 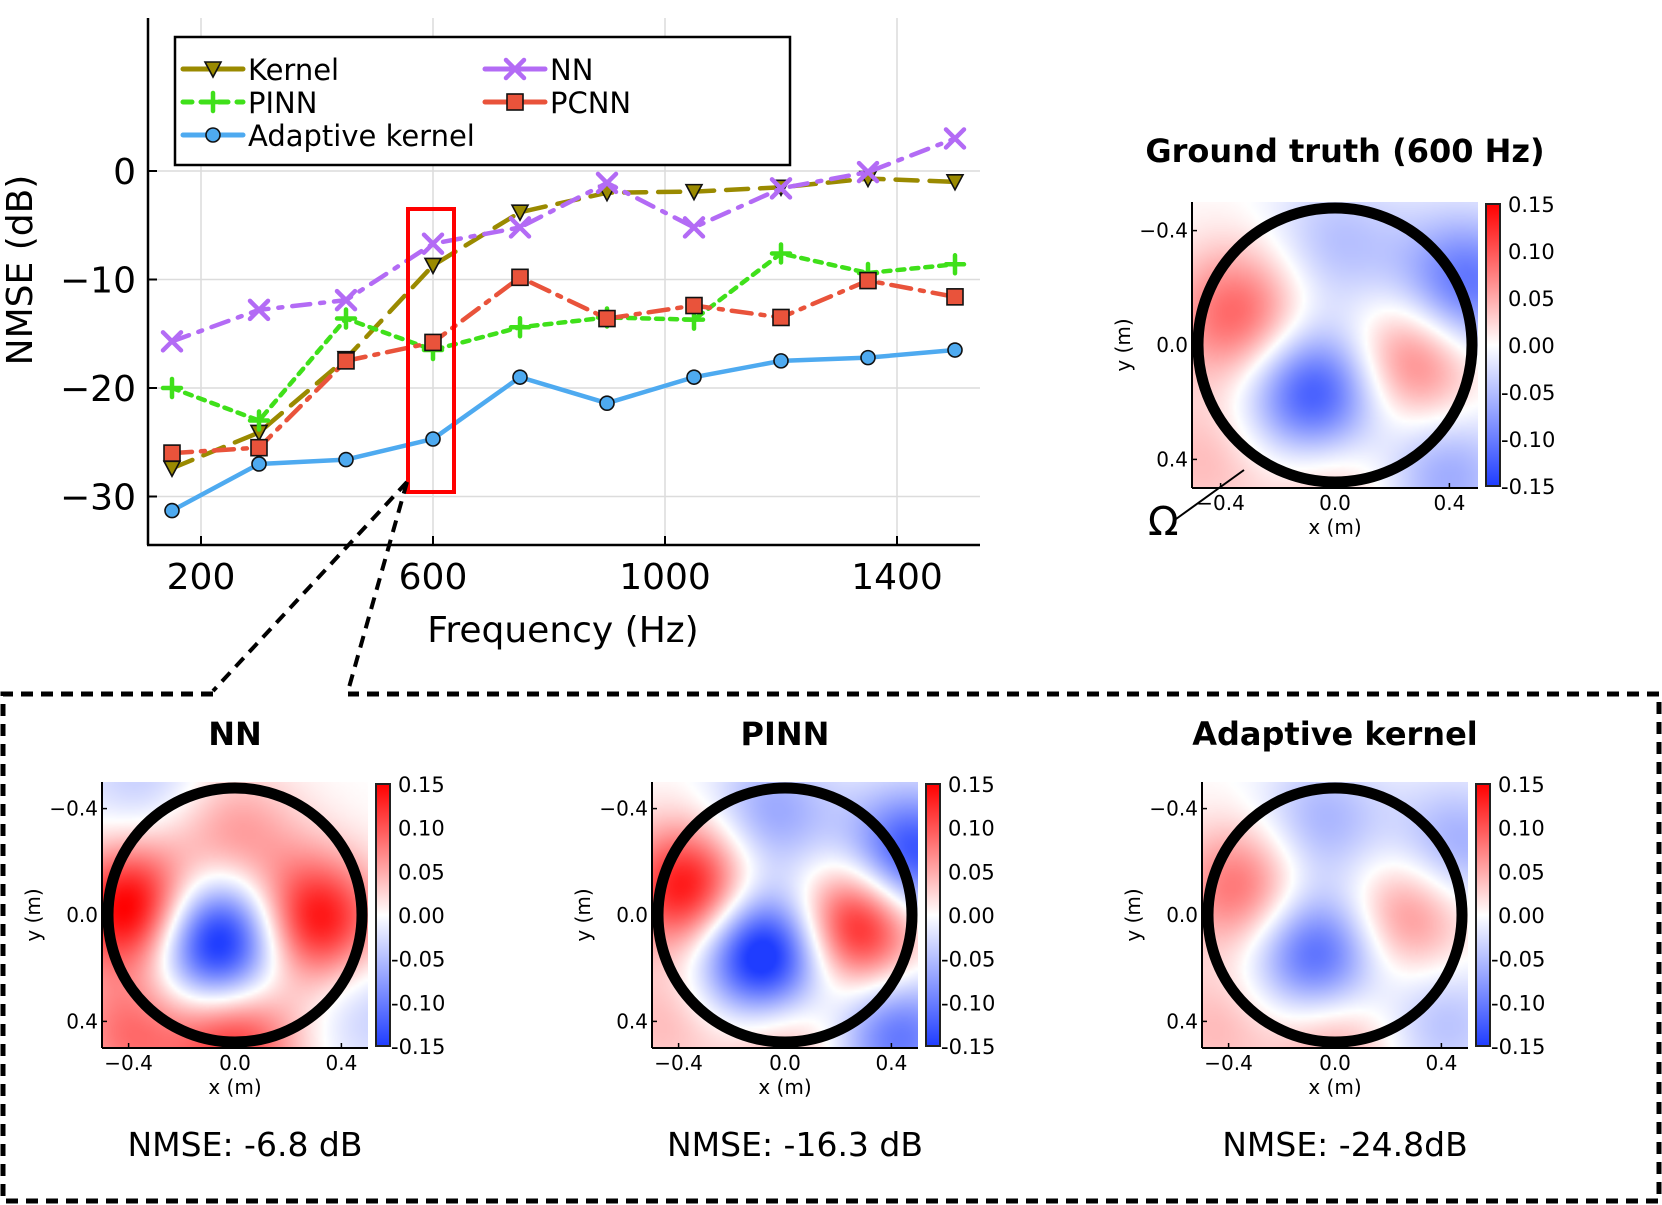 What do you see at coordinates (421, 872) in the screenshot?
I see `colorbar-tick-label: 0.05` at bounding box center [421, 872].